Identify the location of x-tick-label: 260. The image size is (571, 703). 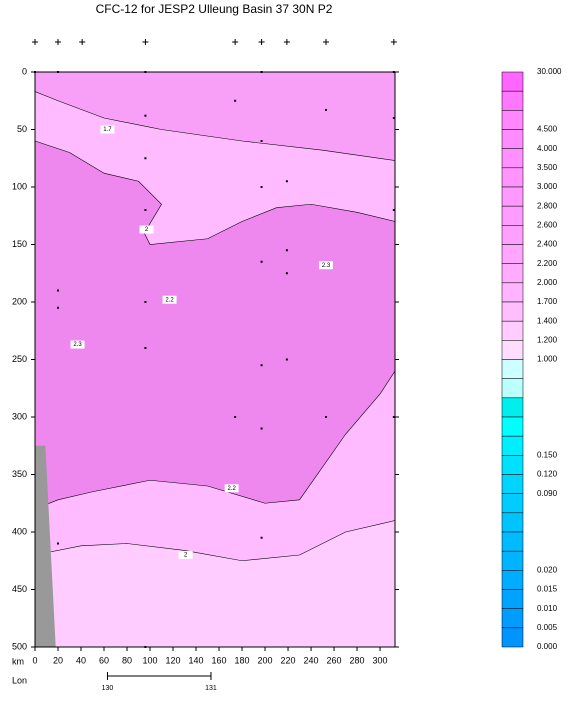
(334, 660).